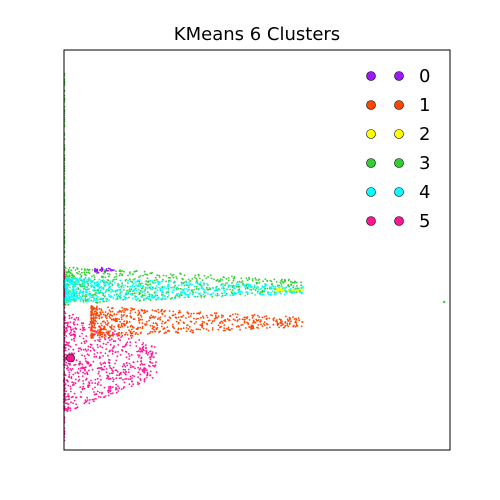 The image size is (500, 500). I want to click on legend-label-4: 4, so click(424, 192).